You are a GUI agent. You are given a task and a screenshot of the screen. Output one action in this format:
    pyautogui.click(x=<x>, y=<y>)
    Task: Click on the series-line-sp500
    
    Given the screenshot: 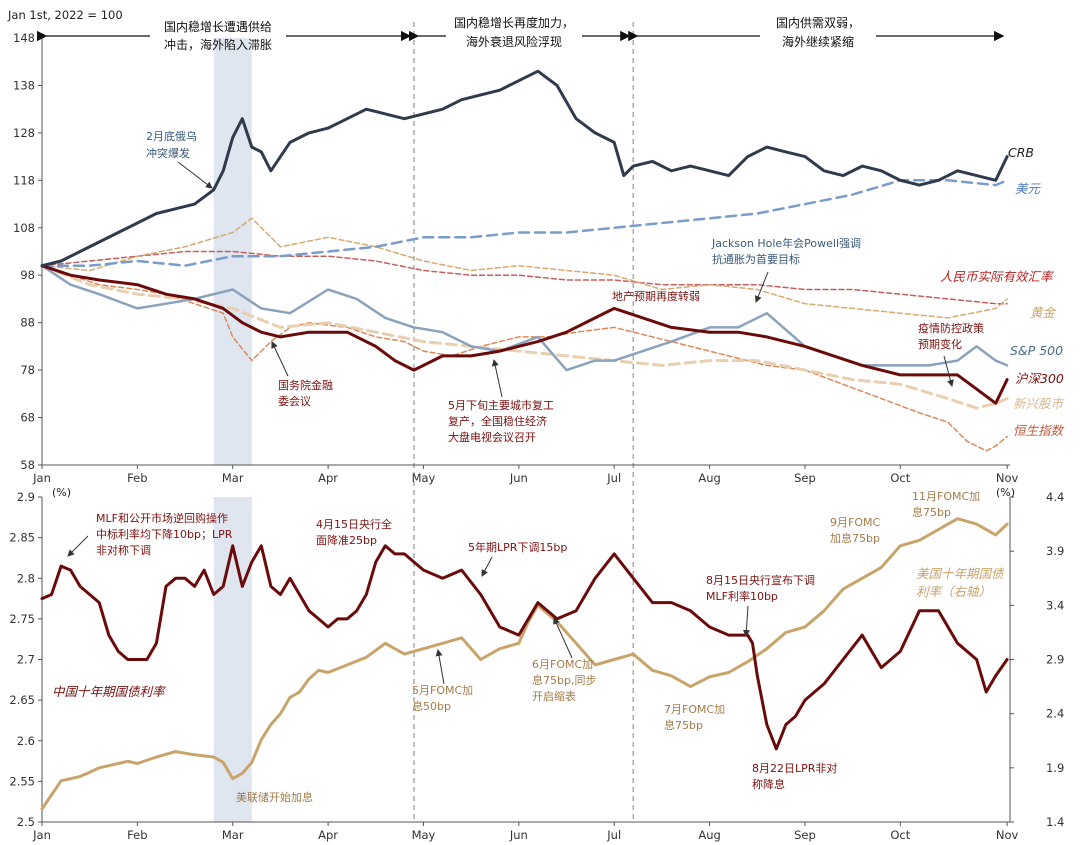 What is the action you would take?
    pyautogui.click(x=524, y=318)
    